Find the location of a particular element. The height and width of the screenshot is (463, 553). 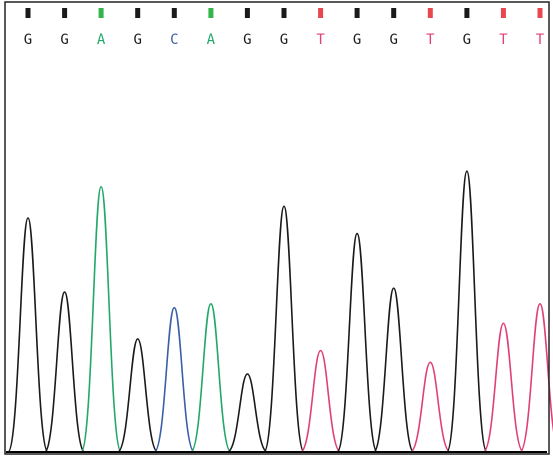

base-markers is located at coordinates (284, 13).